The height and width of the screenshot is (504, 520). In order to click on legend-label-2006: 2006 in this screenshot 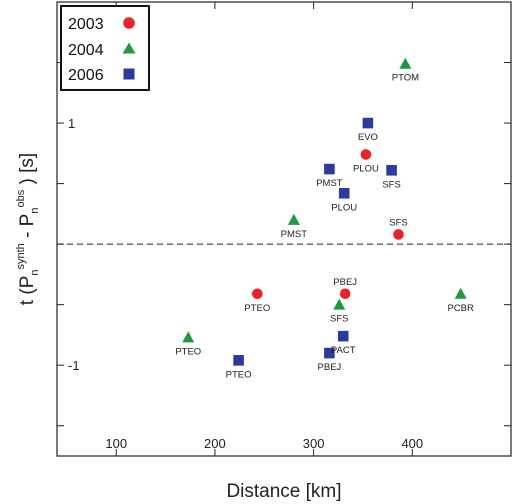, I will do `click(86, 75)`.